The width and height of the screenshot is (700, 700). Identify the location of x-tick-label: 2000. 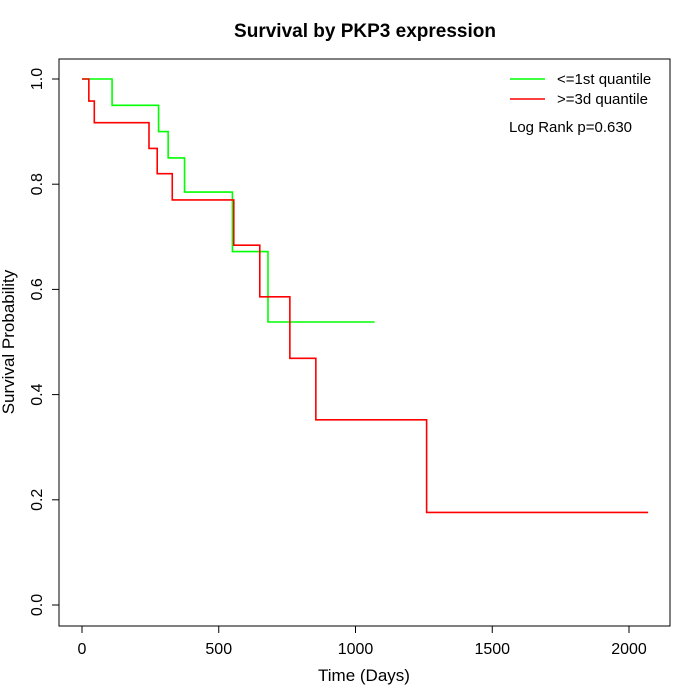
(629, 649).